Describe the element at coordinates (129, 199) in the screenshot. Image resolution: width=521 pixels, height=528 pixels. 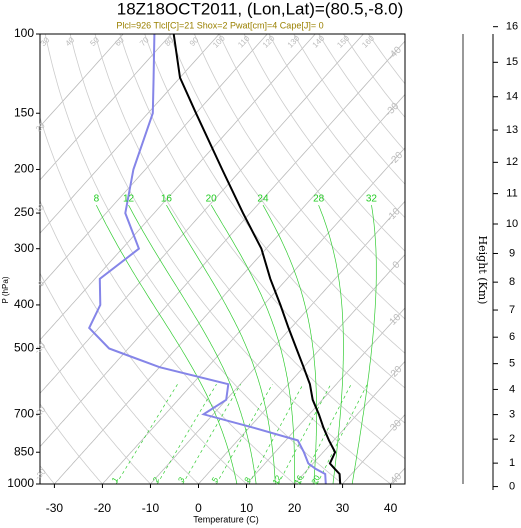
I see `moist-adiabat-label: 12` at that location.